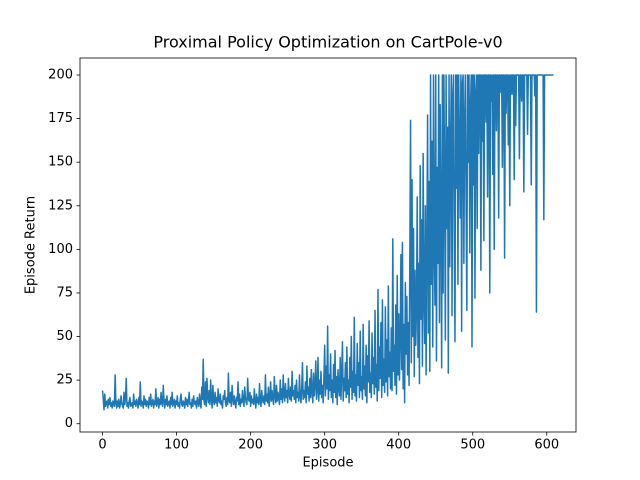  What do you see at coordinates (102, 445) in the screenshot?
I see `x-tick-label: 0` at bounding box center [102, 445].